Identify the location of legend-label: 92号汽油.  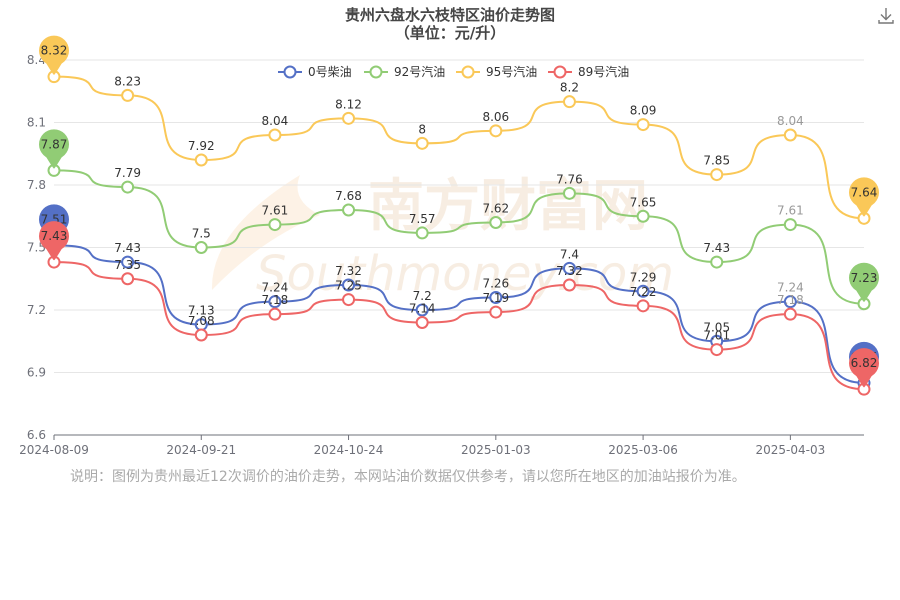
(419, 71).